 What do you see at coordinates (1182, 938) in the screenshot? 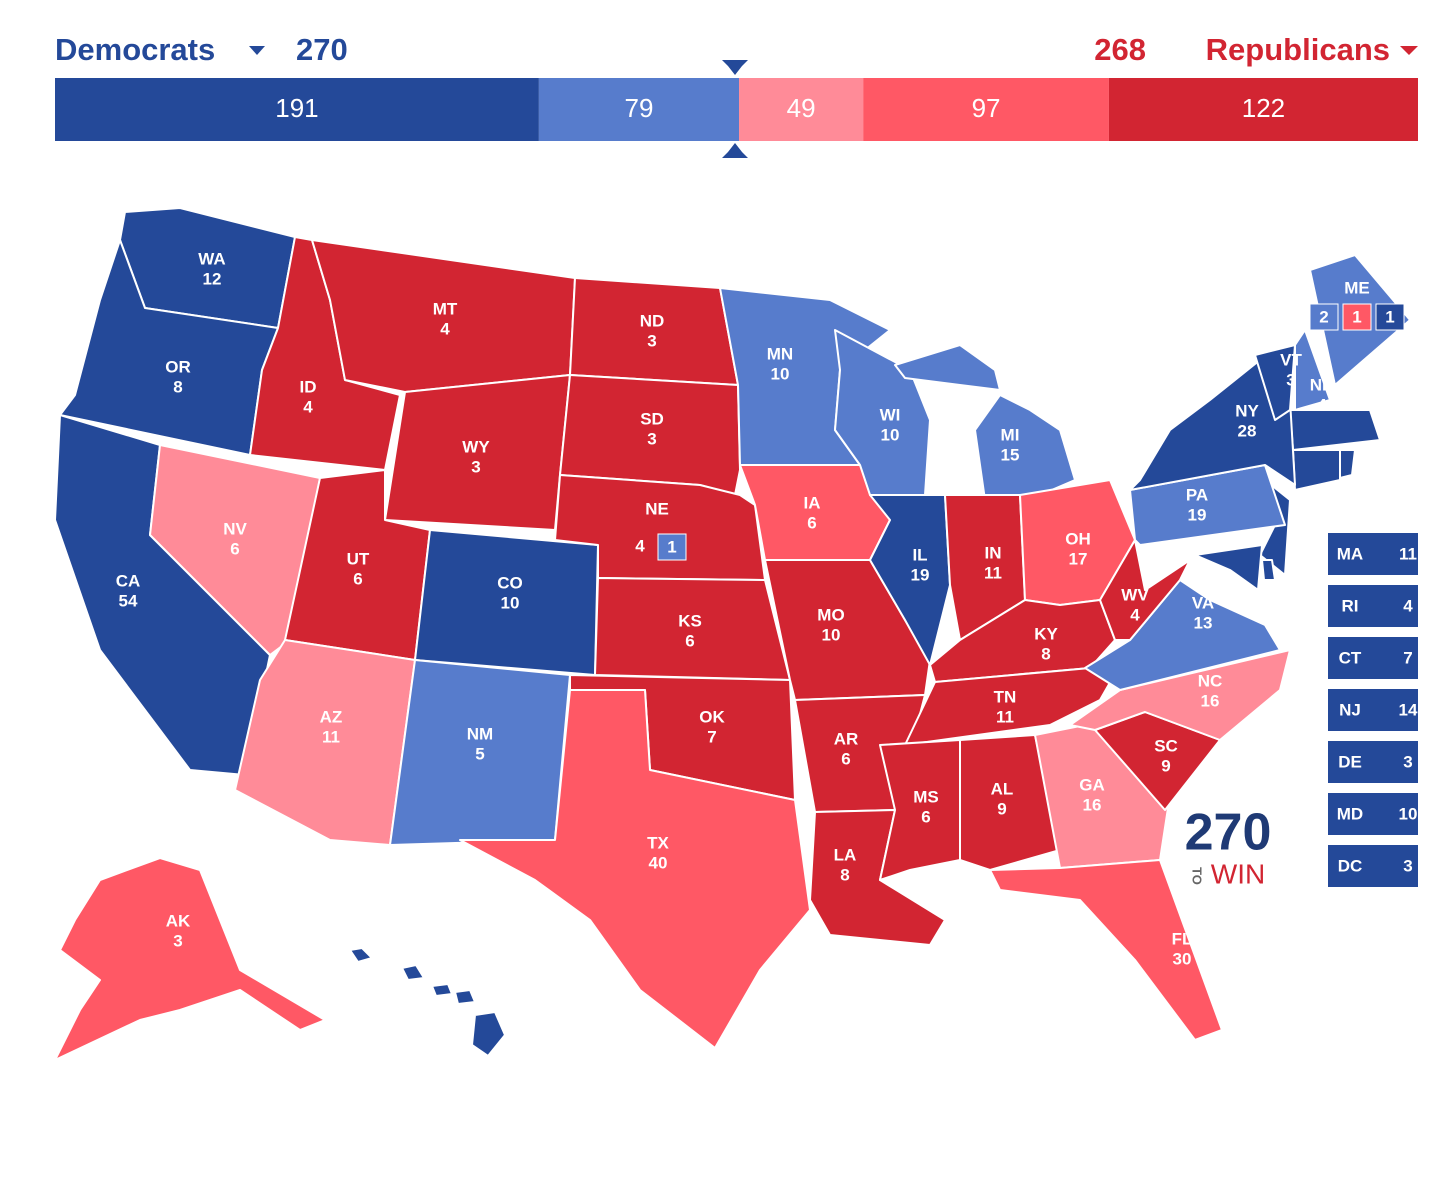
I see `state-abbr: FL` at bounding box center [1182, 938].